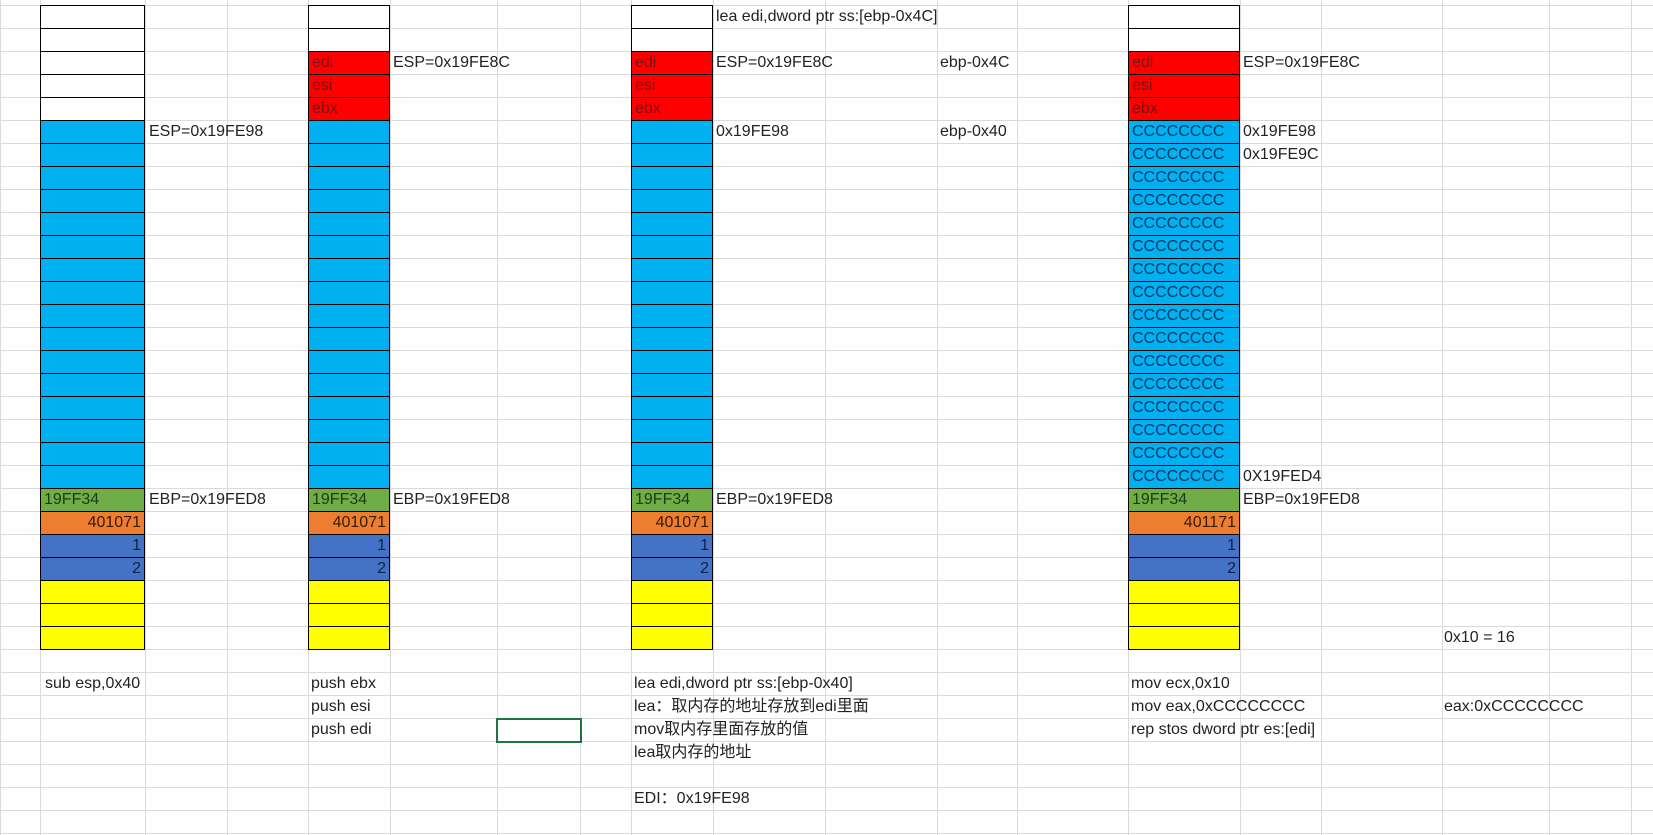 Image resolution: width=1653 pixels, height=835 pixels. Describe the element at coordinates (672, 109) in the screenshot. I see `stack-cell: ebx` at that location.